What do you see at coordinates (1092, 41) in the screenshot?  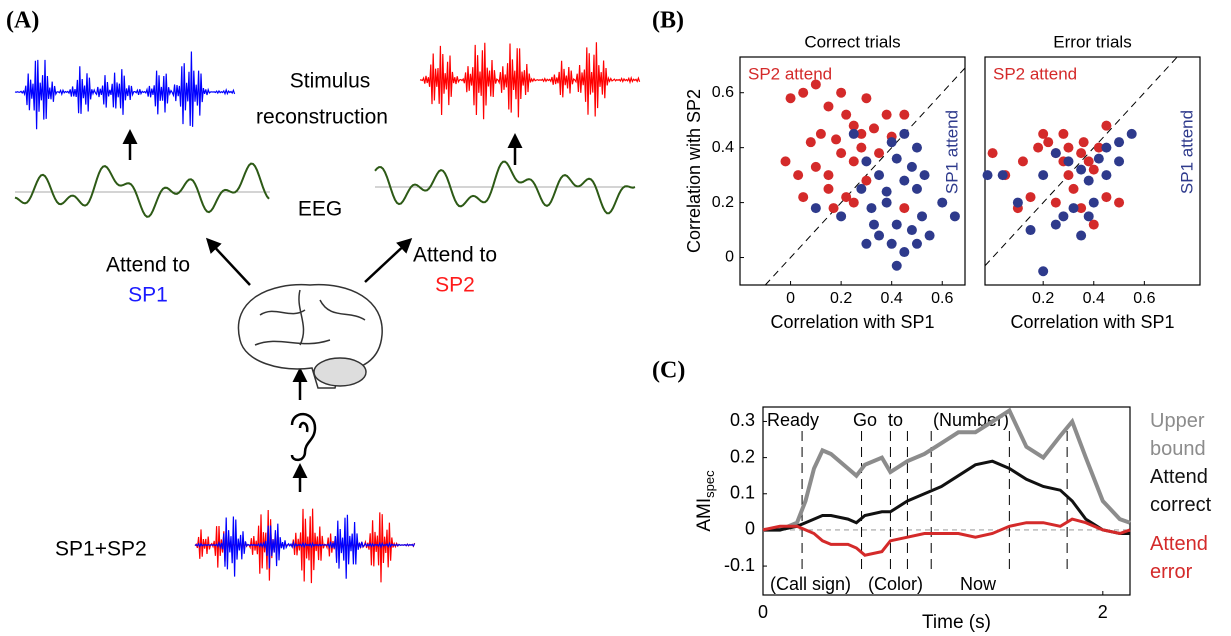 I see `chart-title: Error trials` at bounding box center [1092, 41].